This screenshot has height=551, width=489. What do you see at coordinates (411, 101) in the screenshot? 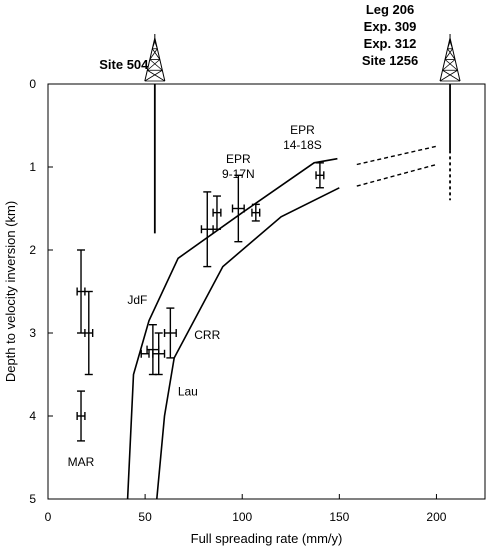
I see `site-marker-2: Leg 206 Exp. 309 Exp. 312 Site 1256` at bounding box center [411, 101].